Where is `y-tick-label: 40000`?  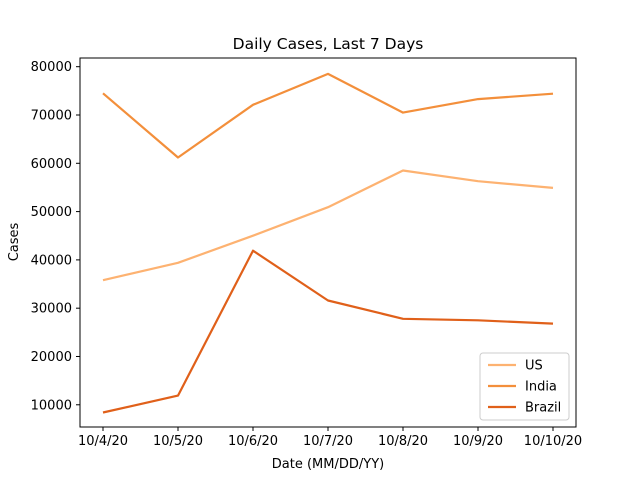 y-tick-label: 40000 is located at coordinates (51, 260).